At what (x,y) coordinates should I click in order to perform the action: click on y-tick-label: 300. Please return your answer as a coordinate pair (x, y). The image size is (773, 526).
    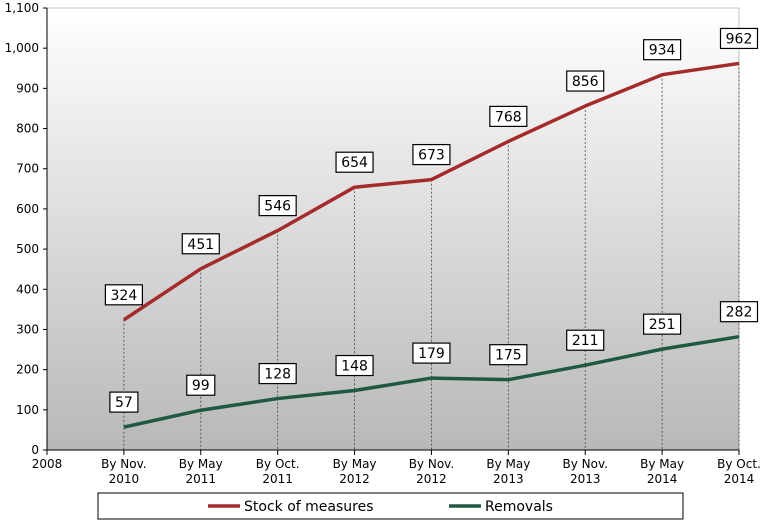
    Looking at the image, I should click on (27, 329).